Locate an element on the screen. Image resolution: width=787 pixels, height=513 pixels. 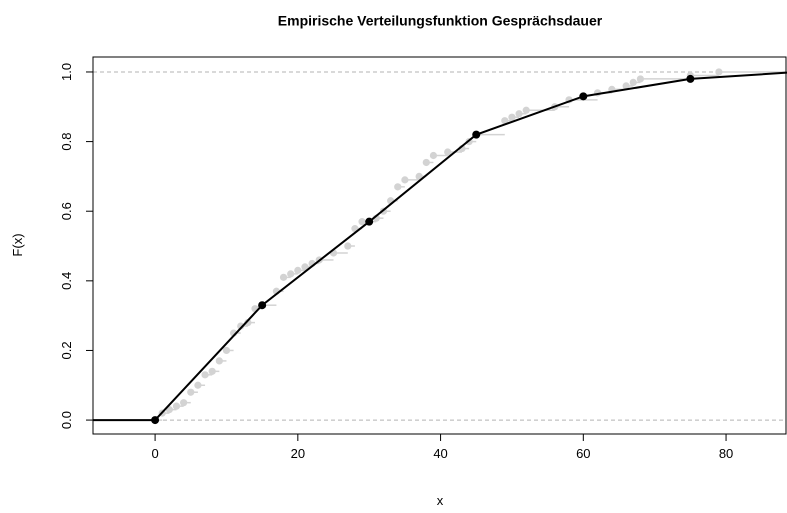
y-tick-label: 0.4 is located at coordinates (66, 281).